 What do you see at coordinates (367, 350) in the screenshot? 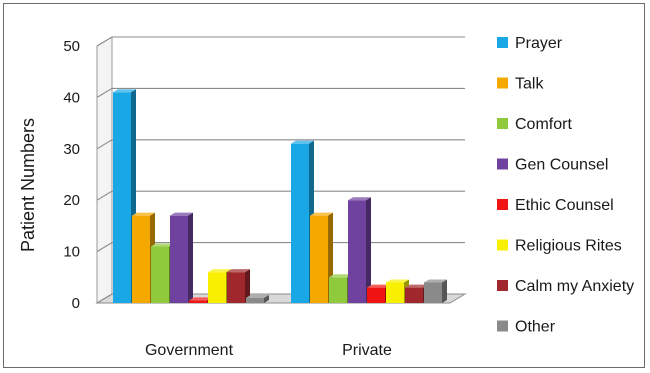
I see `x-category-label: Private` at bounding box center [367, 350].